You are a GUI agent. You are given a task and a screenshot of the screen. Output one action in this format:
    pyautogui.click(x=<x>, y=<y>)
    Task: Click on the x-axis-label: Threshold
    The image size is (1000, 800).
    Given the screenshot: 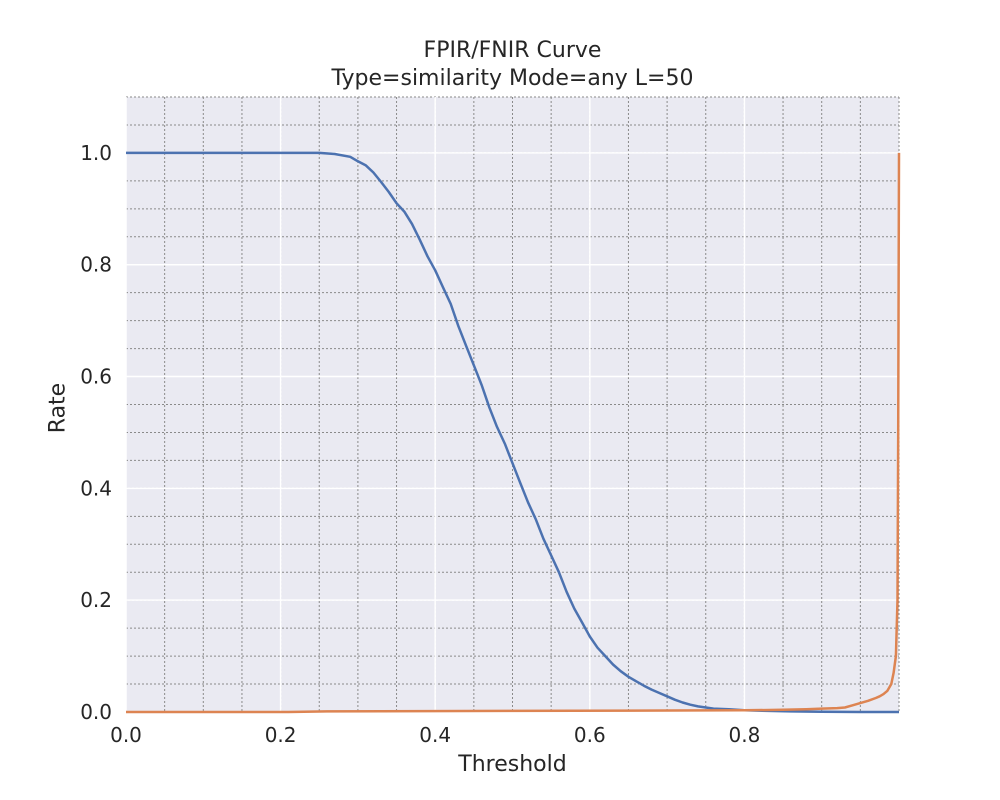 What is the action you would take?
    pyautogui.click(x=512, y=764)
    